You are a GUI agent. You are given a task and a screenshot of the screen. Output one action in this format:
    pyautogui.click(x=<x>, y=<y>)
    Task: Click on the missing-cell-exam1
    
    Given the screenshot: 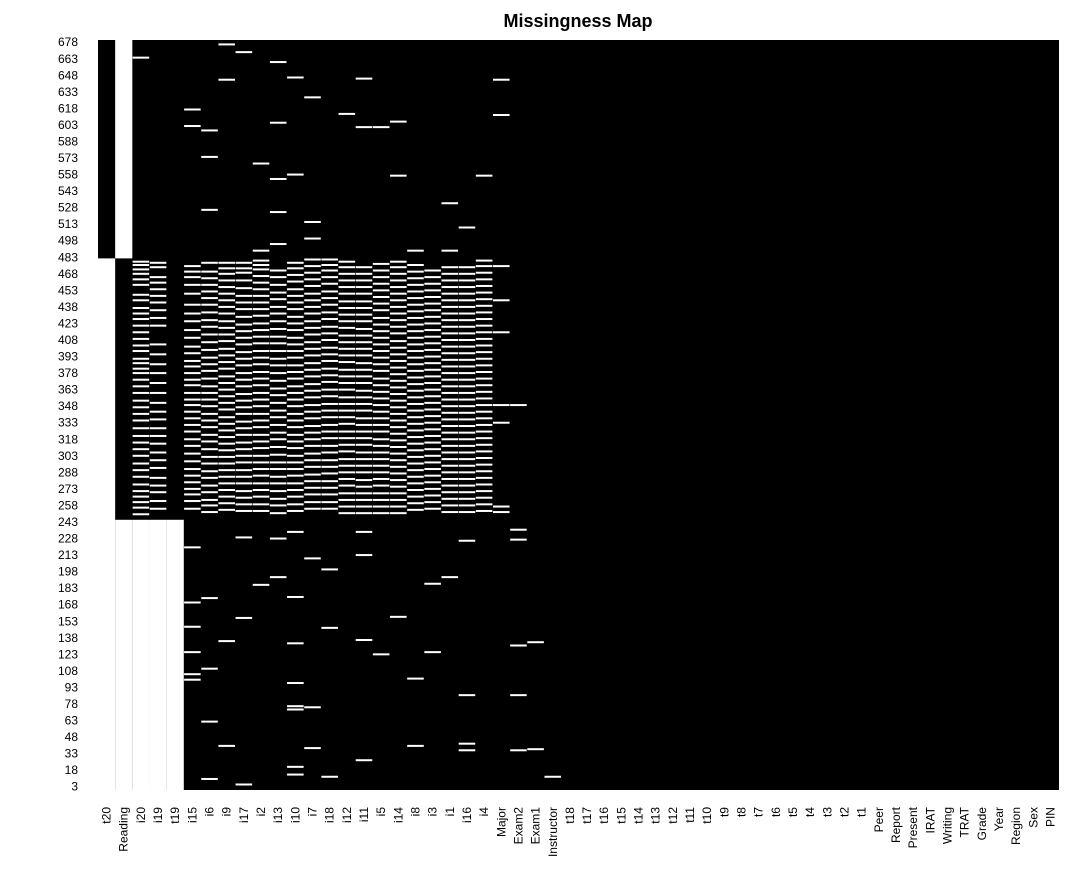 What is the action you would take?
    pyautogui.click(x=535, y=749)
    